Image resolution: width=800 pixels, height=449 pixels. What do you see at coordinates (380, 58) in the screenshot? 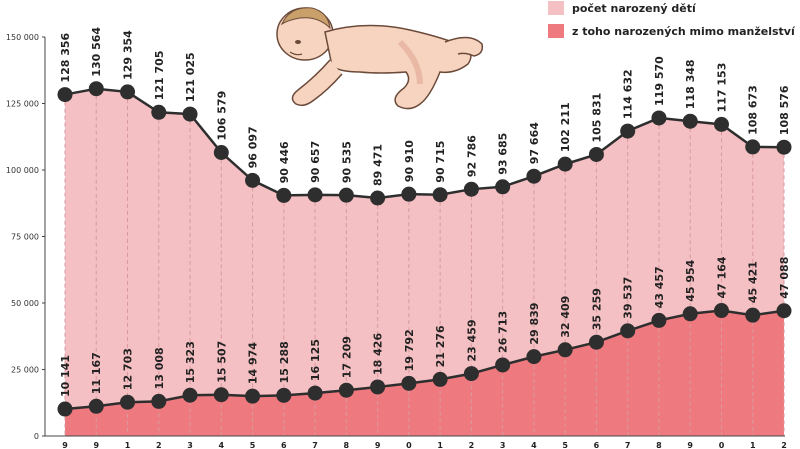
I see `crawling-baby-icon` at bounding box center [380, 58].